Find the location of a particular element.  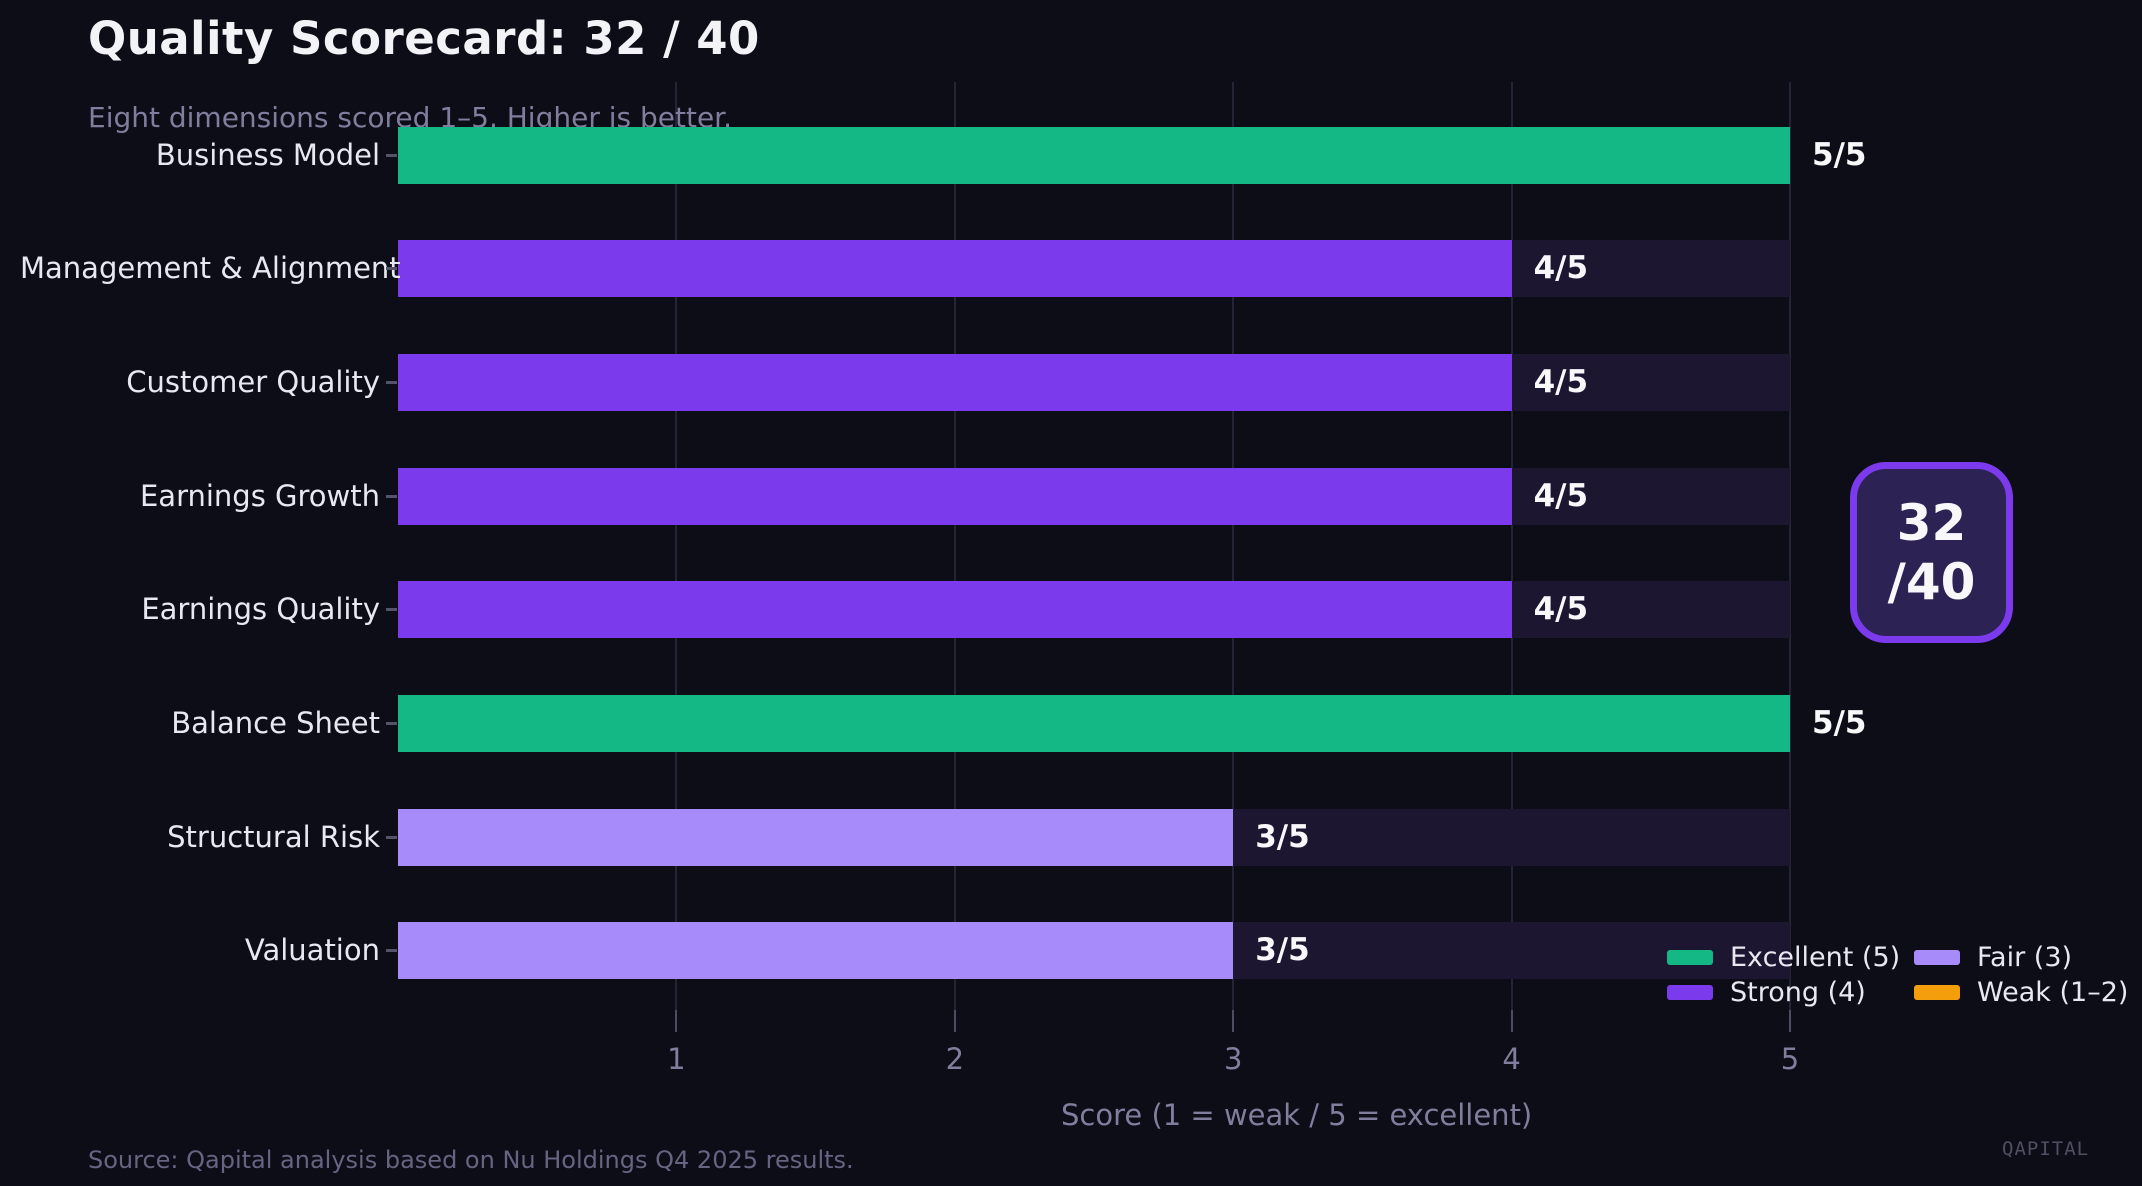

category-label: Business Model is located at coordinates (267, 154).